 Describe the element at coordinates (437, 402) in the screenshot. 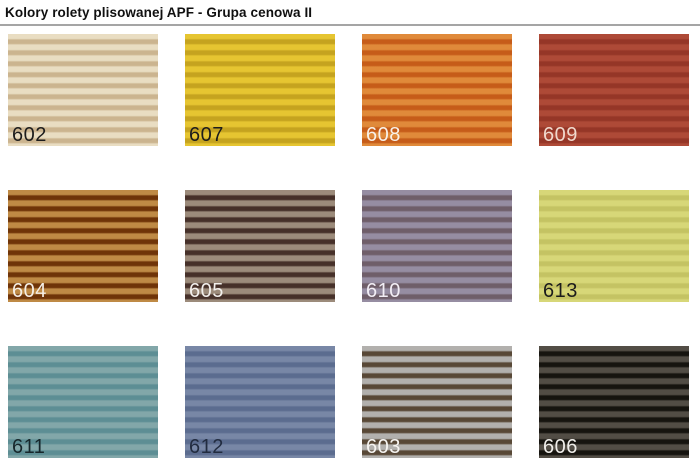

I see `swatch-tile-603: 603` at that location.